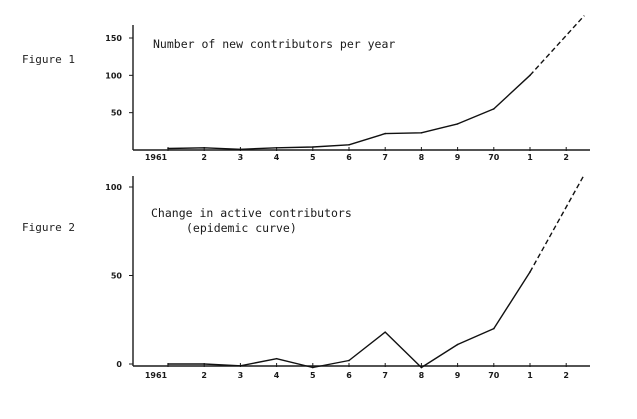  Describe the element at coordinates (557, 45) in the screenshot. I see `chart-1-projection-line` at that location.